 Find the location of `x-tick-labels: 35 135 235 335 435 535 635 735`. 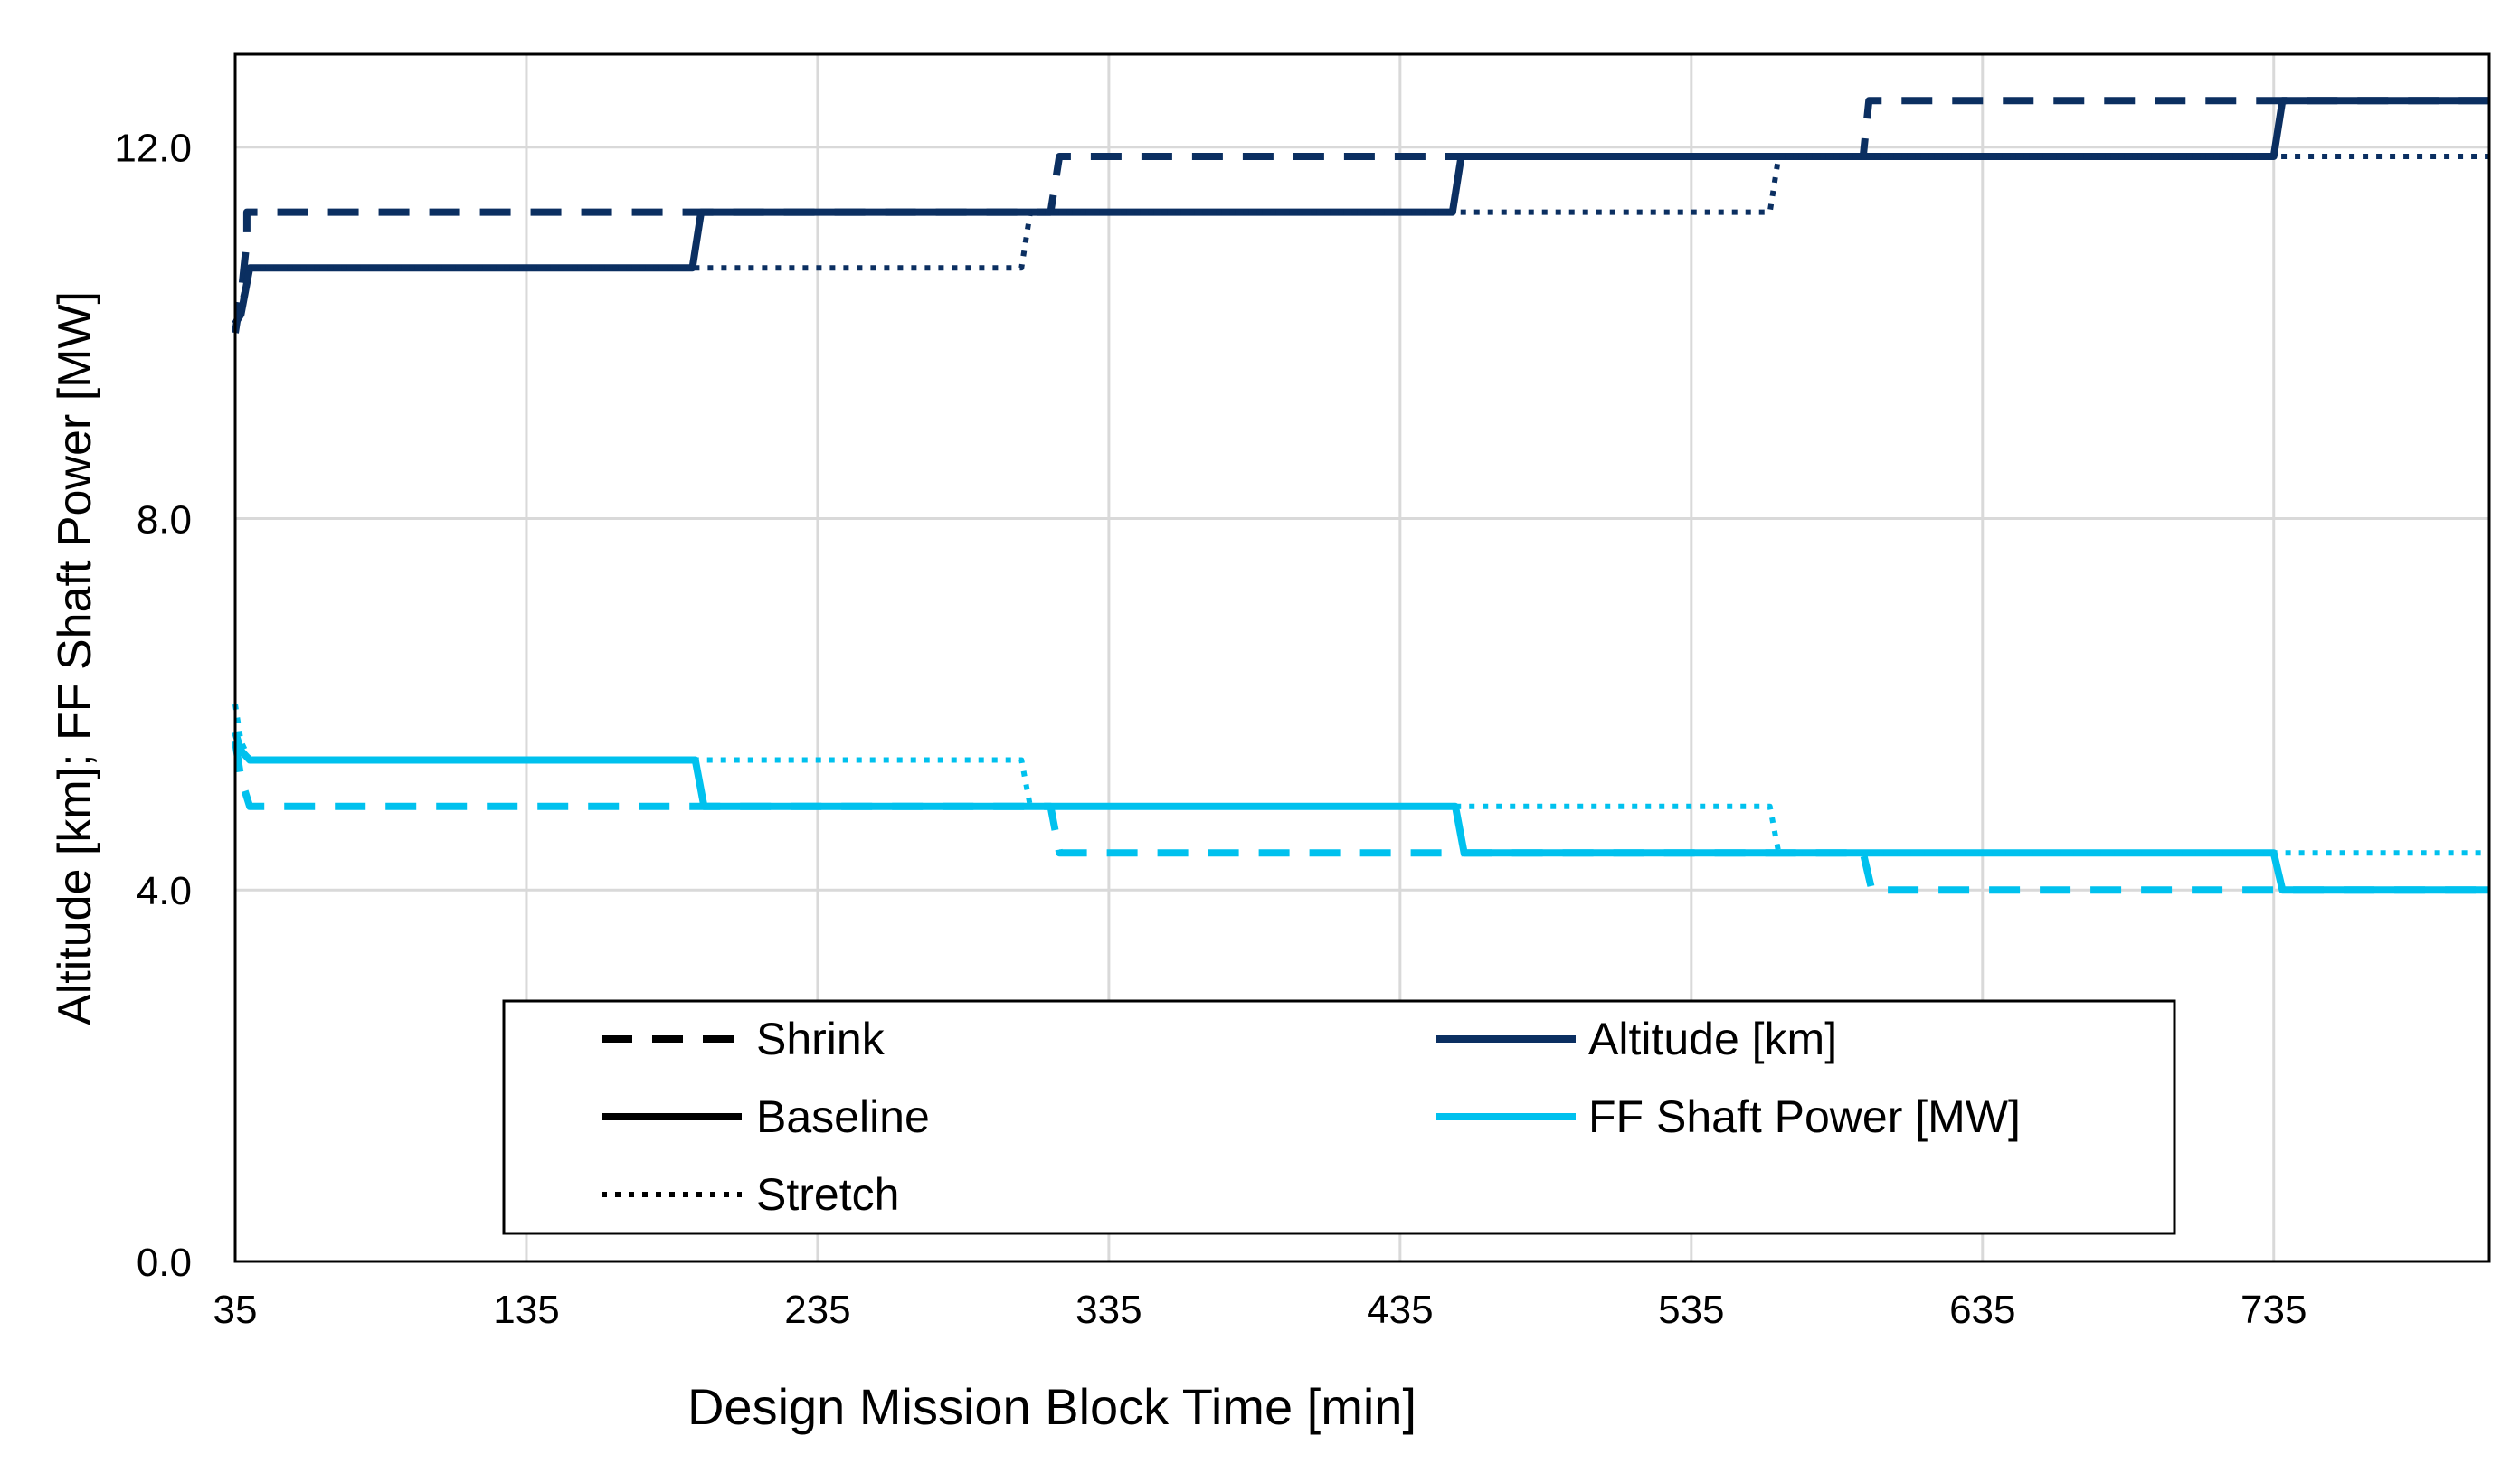

x-tick-labels: 35 135 235 335 435 535 635 735 is located at coordinates (1260, 1310).